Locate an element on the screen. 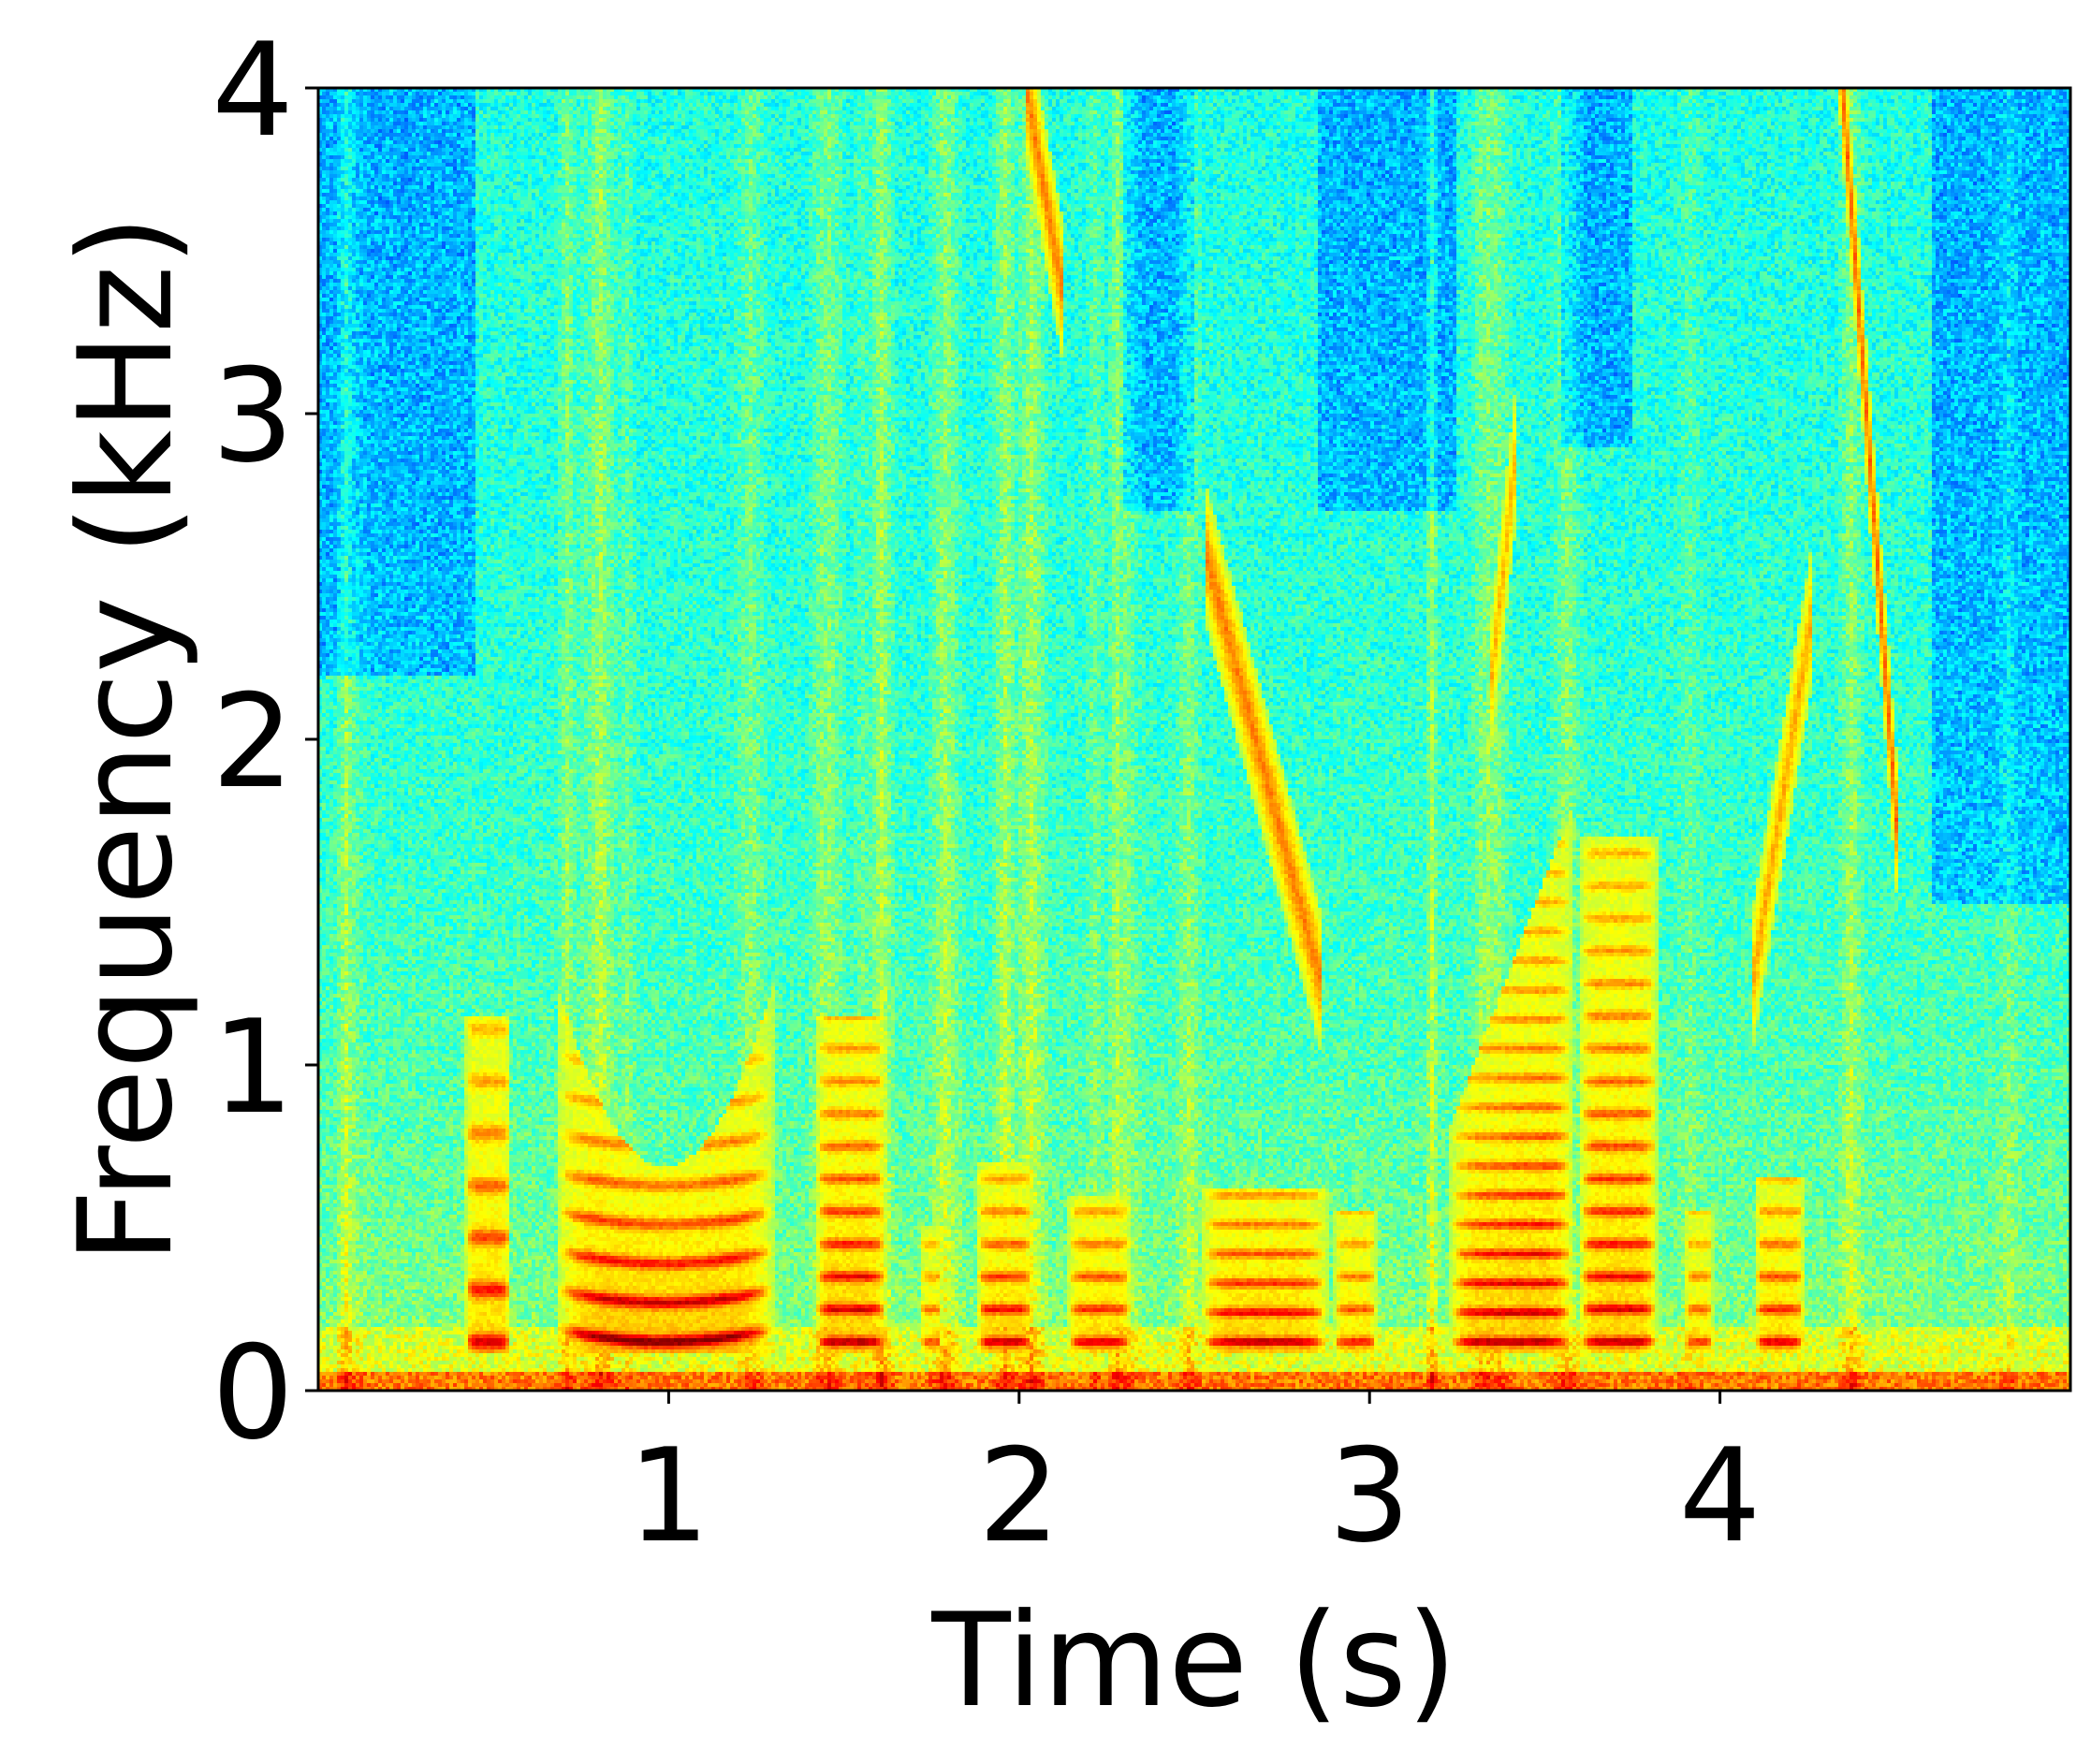  y-axis: 0 1 2 3 4 is located at coordinates (265, 741).